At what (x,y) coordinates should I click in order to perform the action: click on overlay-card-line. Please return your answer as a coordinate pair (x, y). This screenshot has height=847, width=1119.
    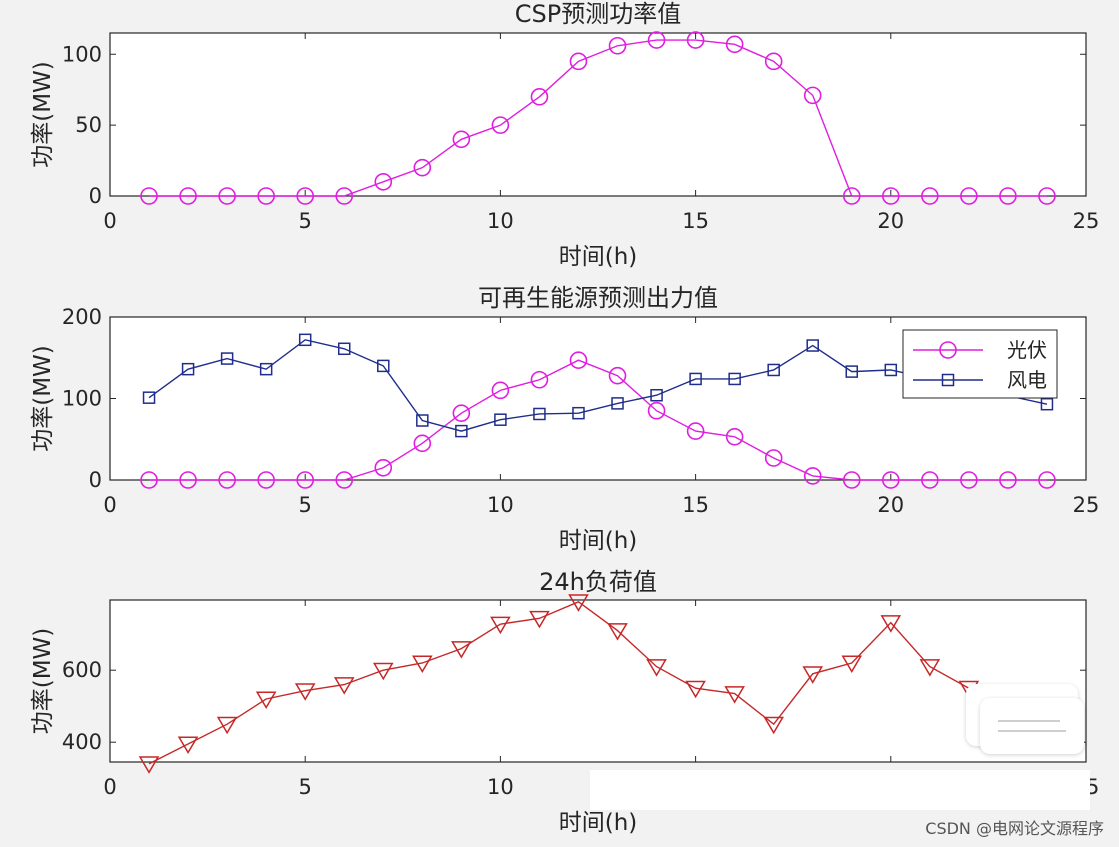
    Looking at the image, I should click on (1032, 731).